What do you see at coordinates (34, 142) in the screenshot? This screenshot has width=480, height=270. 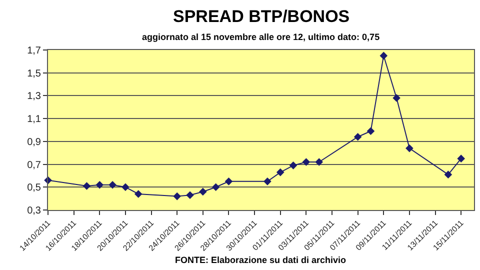 I see `y-tick-label: 0,9` at bounding box center [34, 142].